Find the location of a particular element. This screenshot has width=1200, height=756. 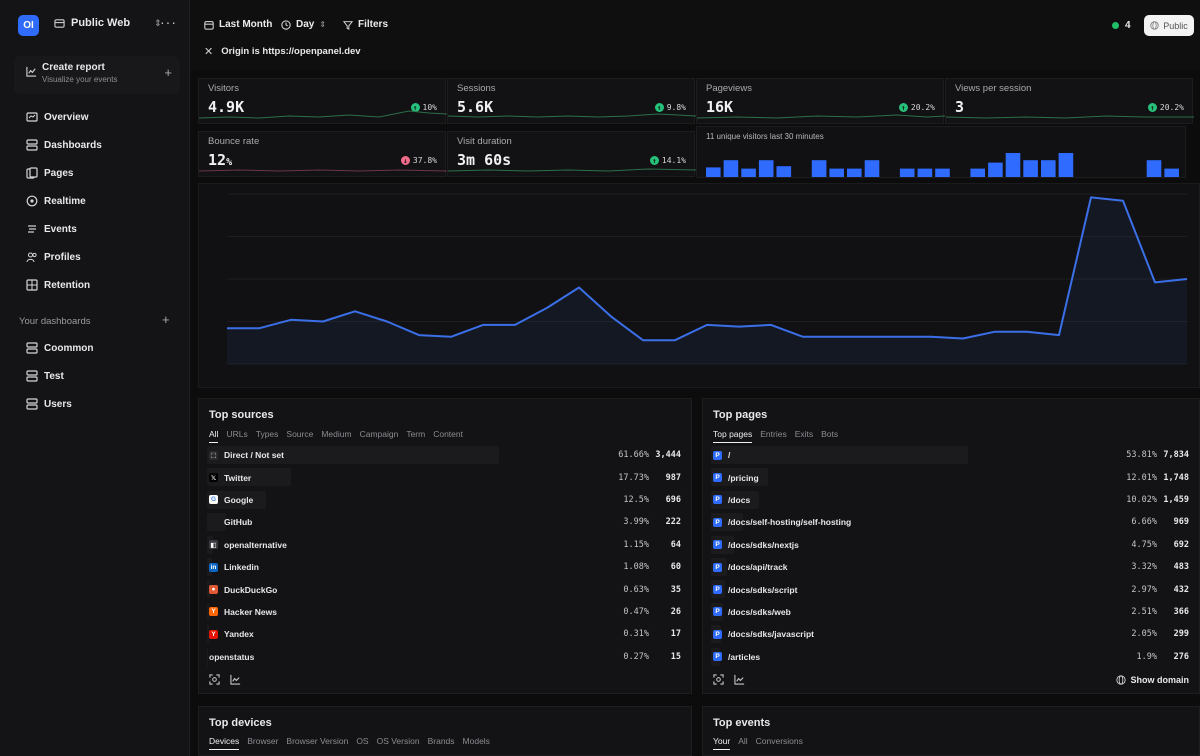

create-report-button: Create report Visualize your events + is located at coordinates (97, 75).